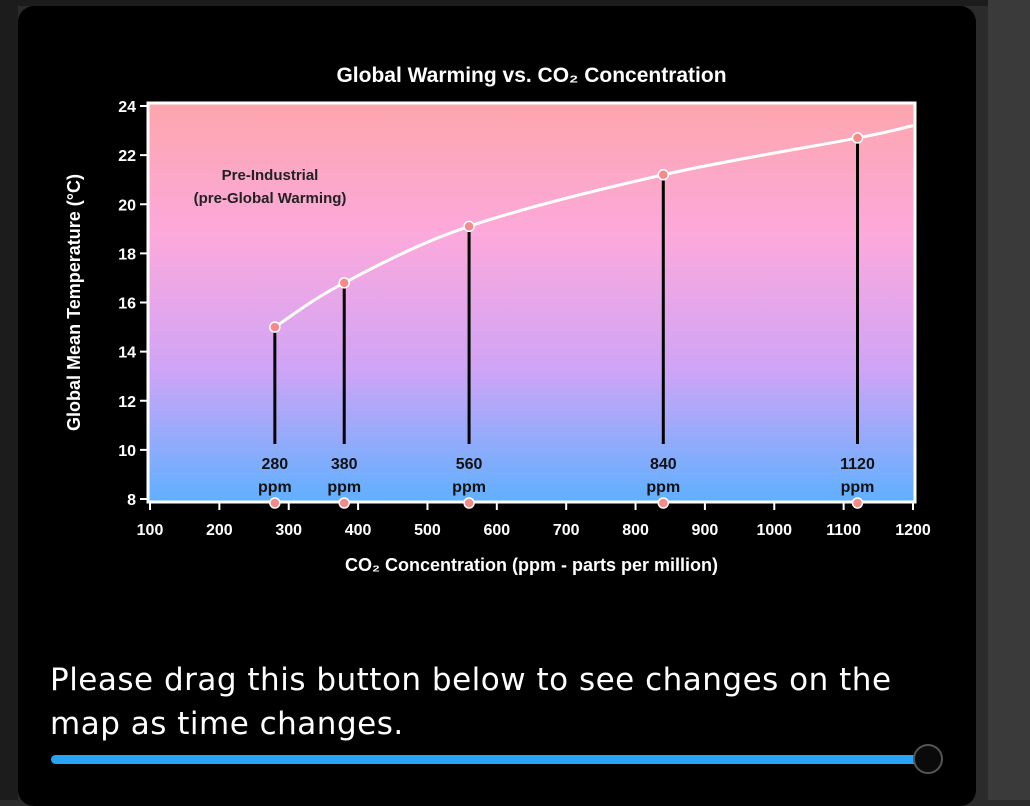 The width and height of the screenshot is (1030, 806). Describe the element at coordinates (127, 402) in the screenshot. I see `y-tick-label: 12` at that location.